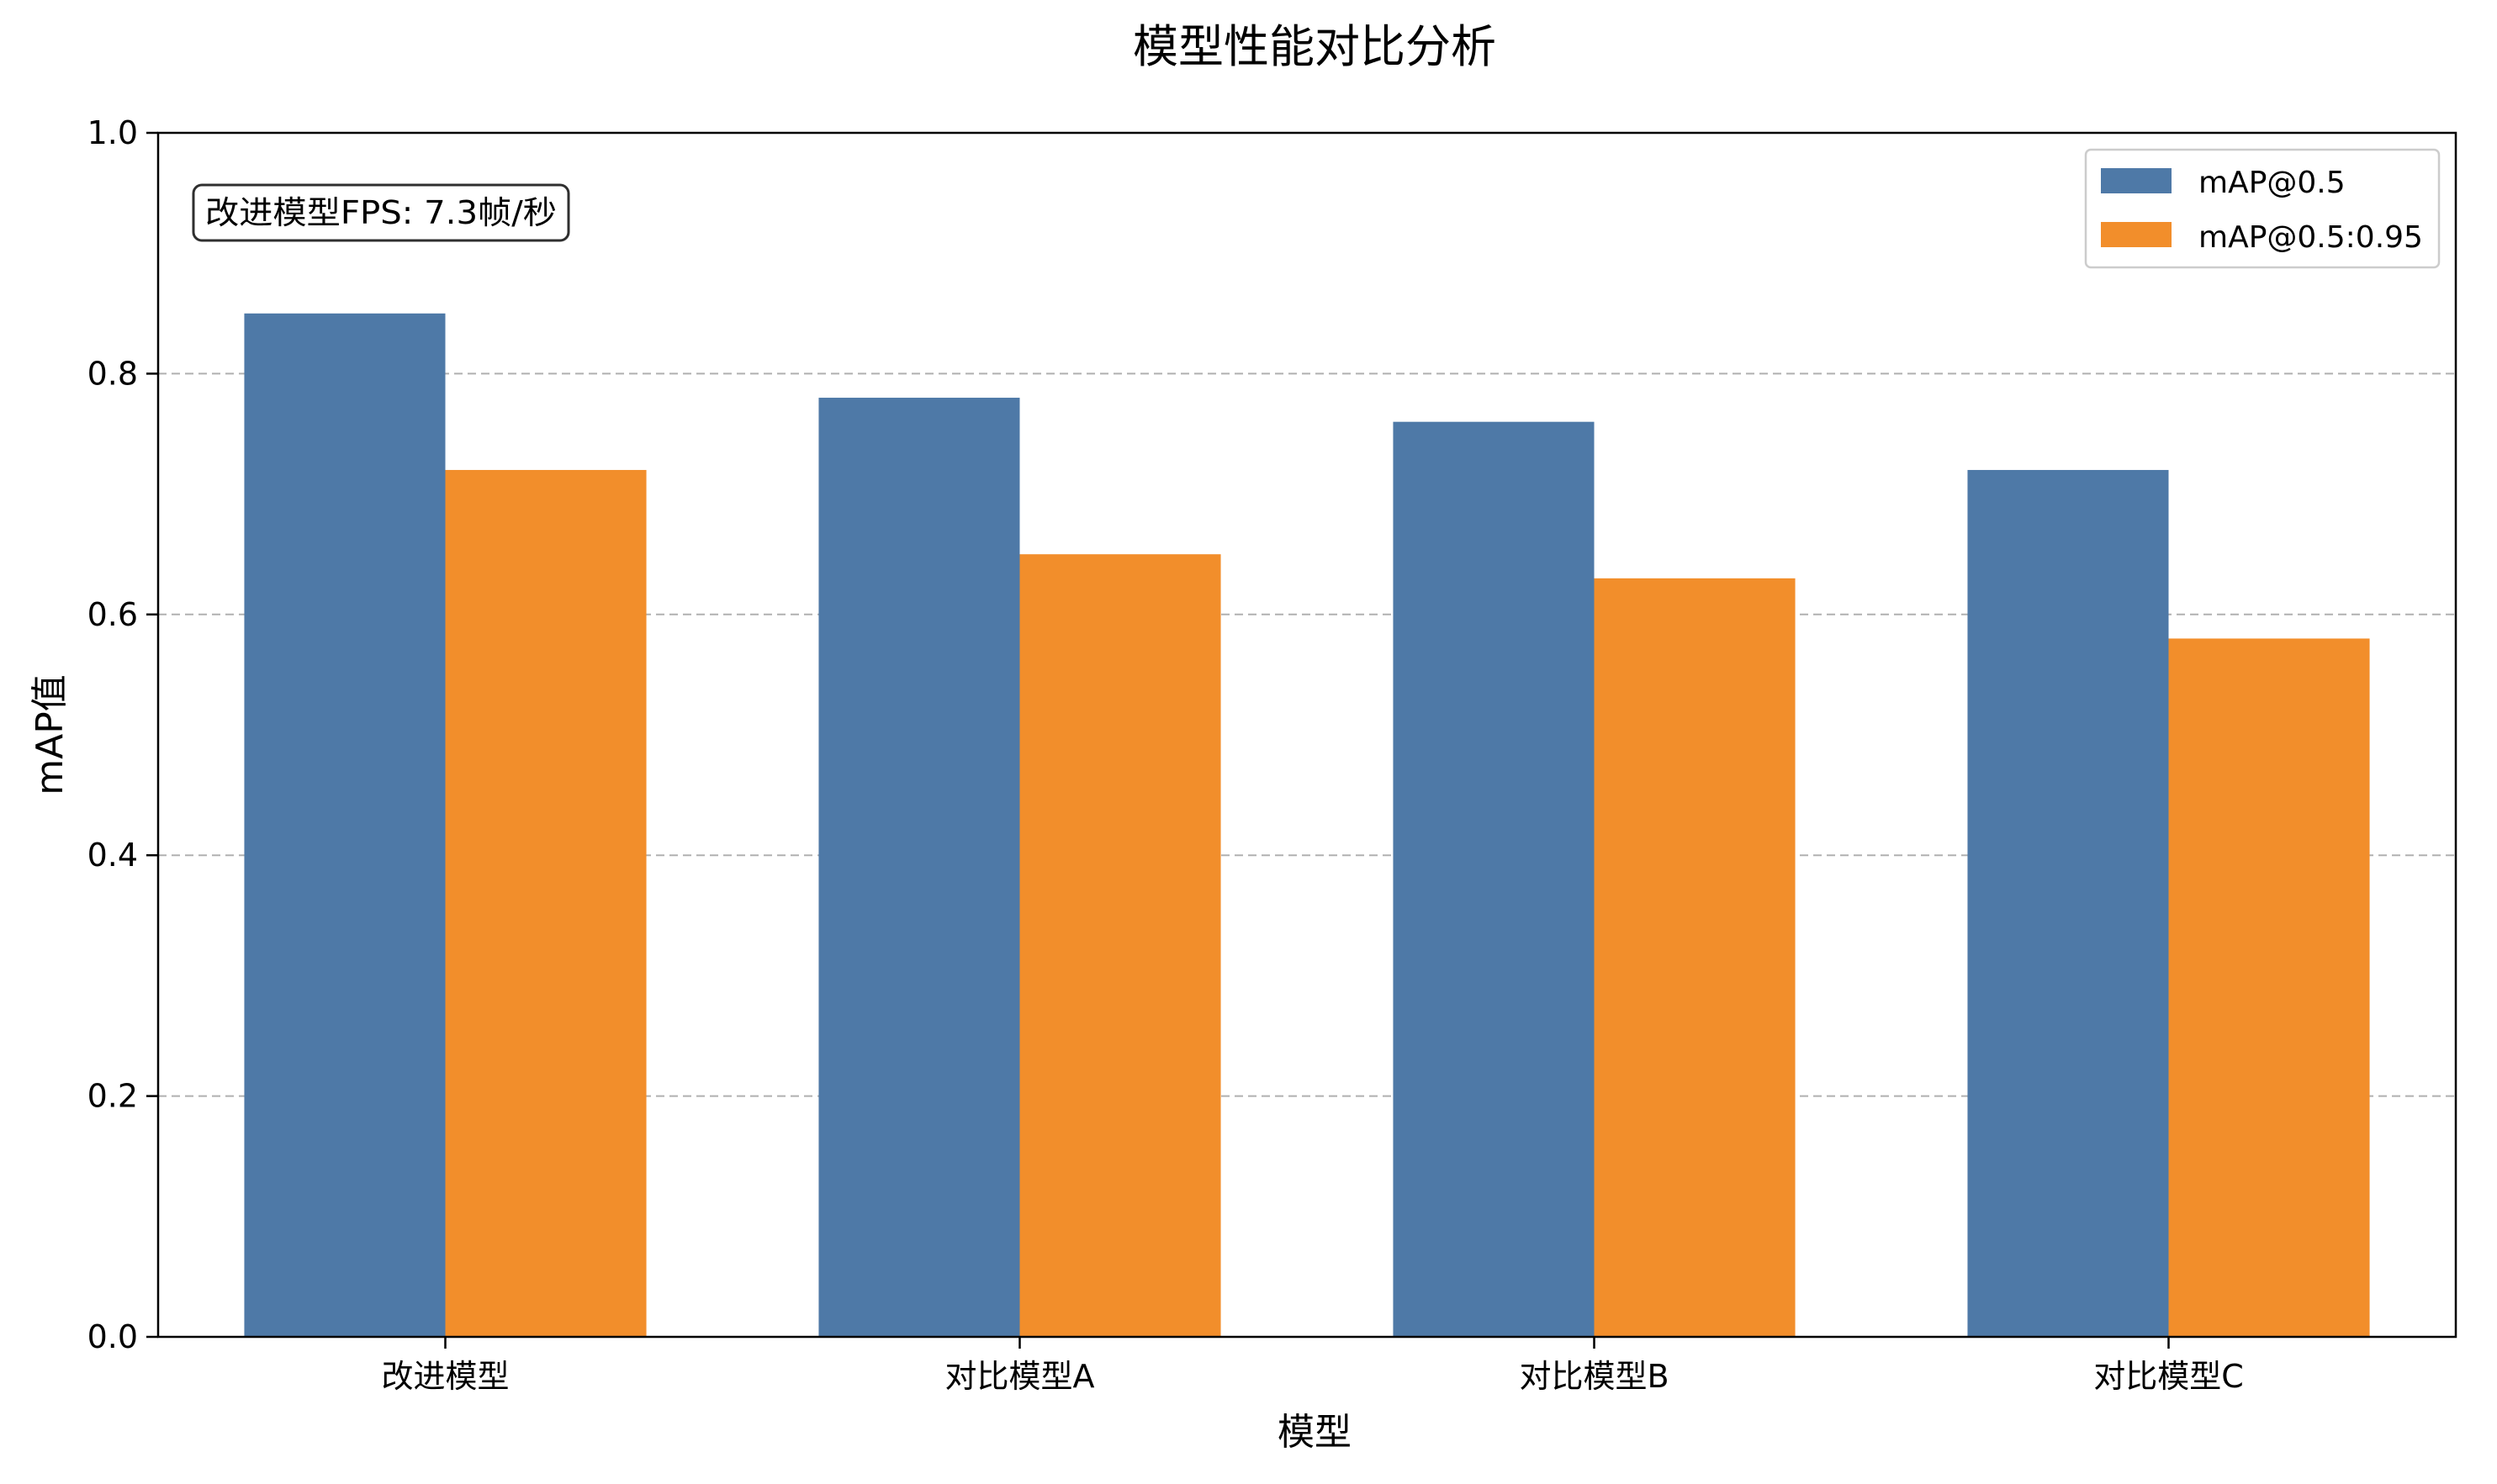 Image resolution: width=2497 pixels, height=1484 pixels. What do you see at coordinates (1314, 46) in the screenshot?
I see `chart-title: 模型性能对比分析` at bounding box center [1314, 46].